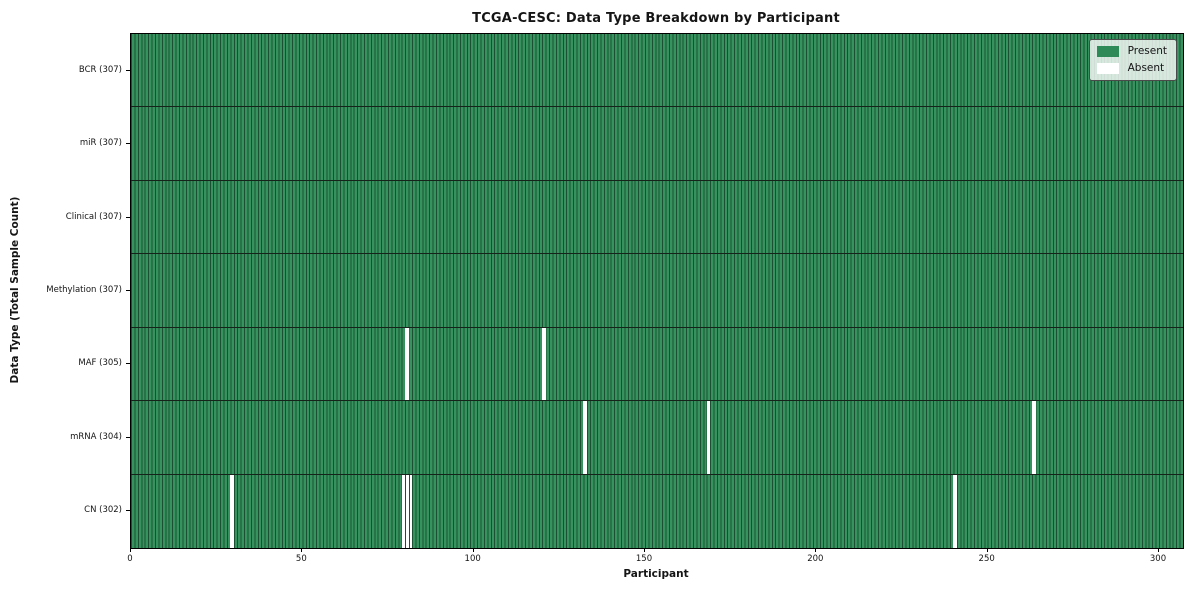  Describe the element at coordinates (1107, 68) in the screenshot. I see `legend-swatch-absent-icon` at that location.